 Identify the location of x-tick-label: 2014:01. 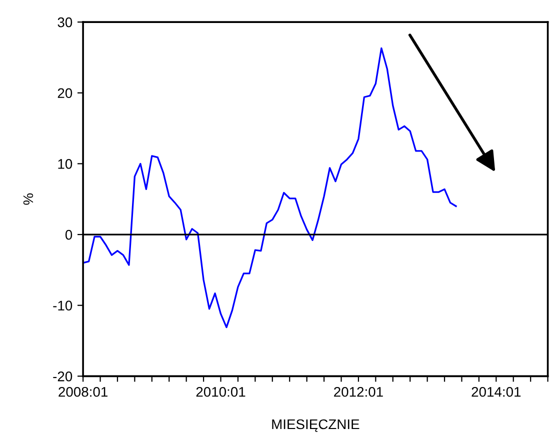
(496, 391).